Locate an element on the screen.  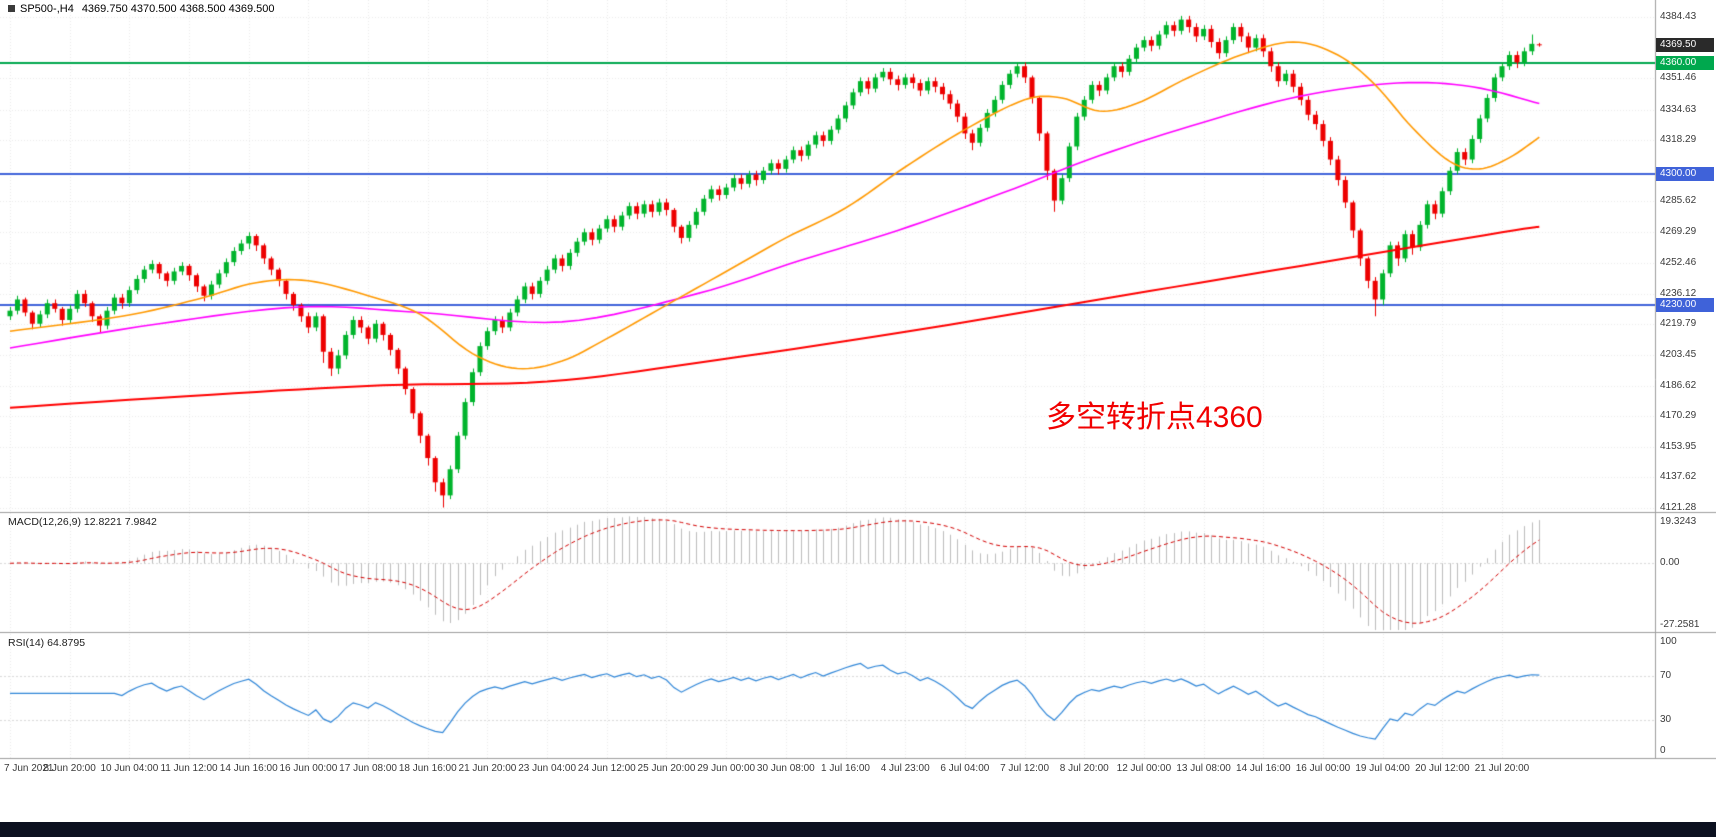
price-axis-label: 4186.62 is located at coordinates (1678, 385).